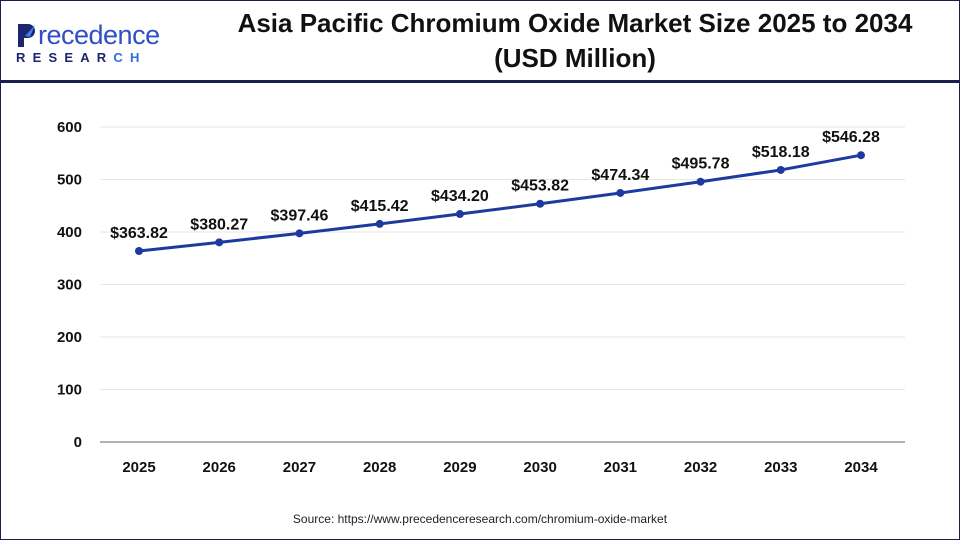 This screenshot has height=540, width=960. I want to click on y-tick-label: 400, so click(69, 232).